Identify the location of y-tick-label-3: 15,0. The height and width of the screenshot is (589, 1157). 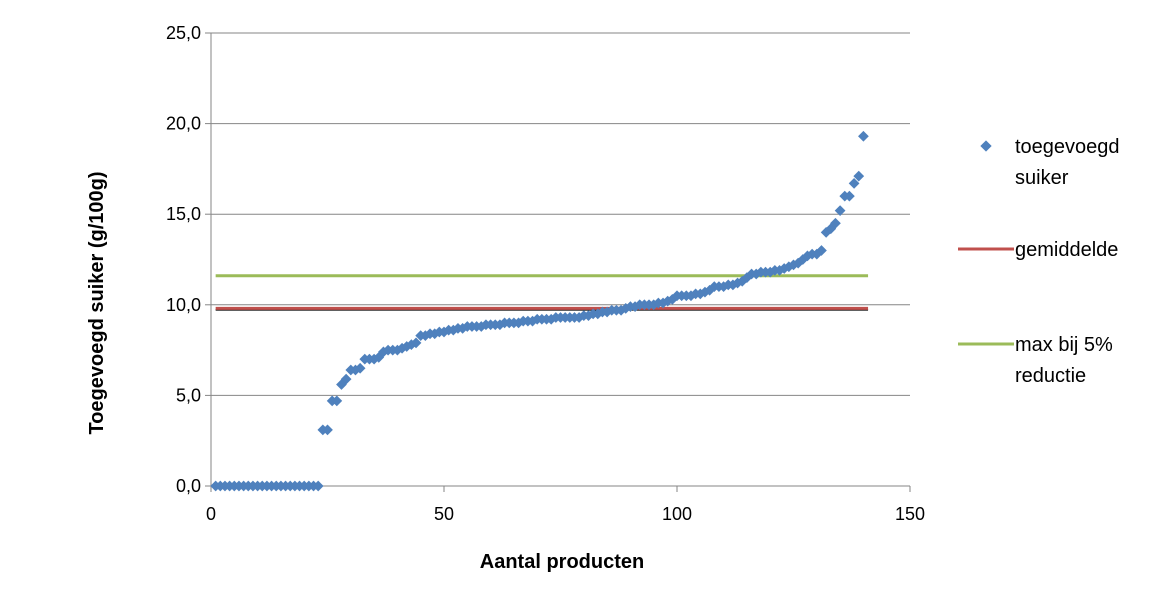
(183, 214).